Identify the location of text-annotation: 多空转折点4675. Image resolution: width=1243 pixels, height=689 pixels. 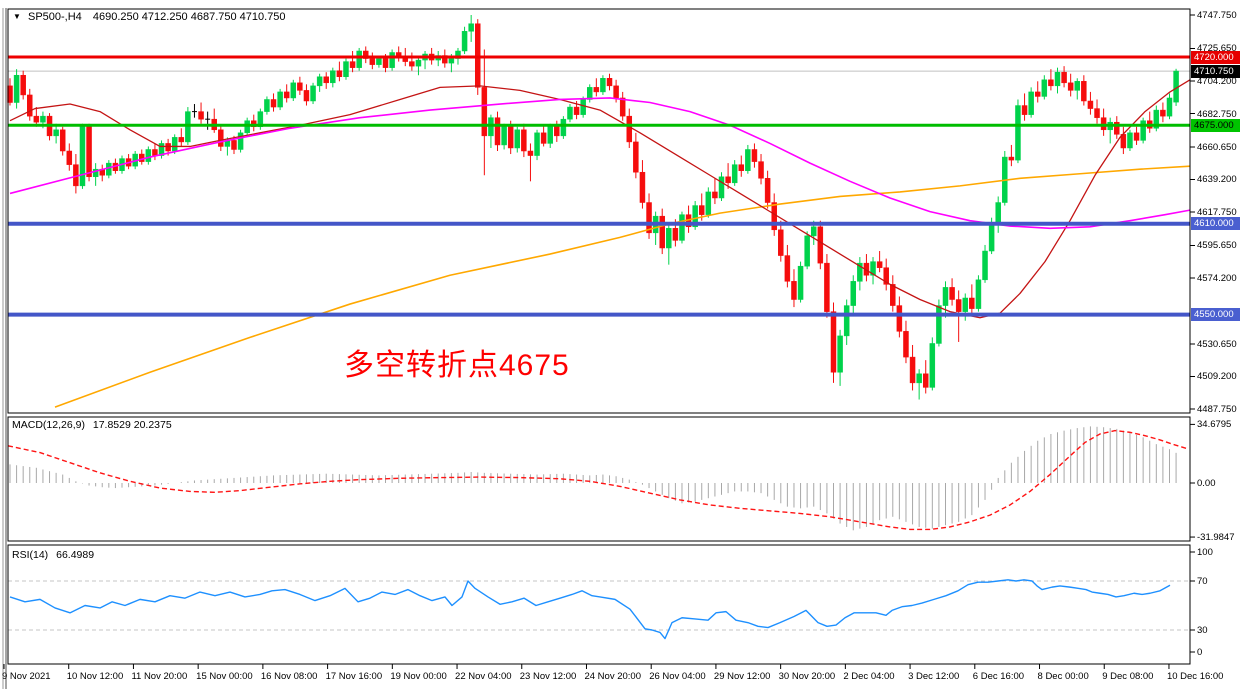
(457, 365).